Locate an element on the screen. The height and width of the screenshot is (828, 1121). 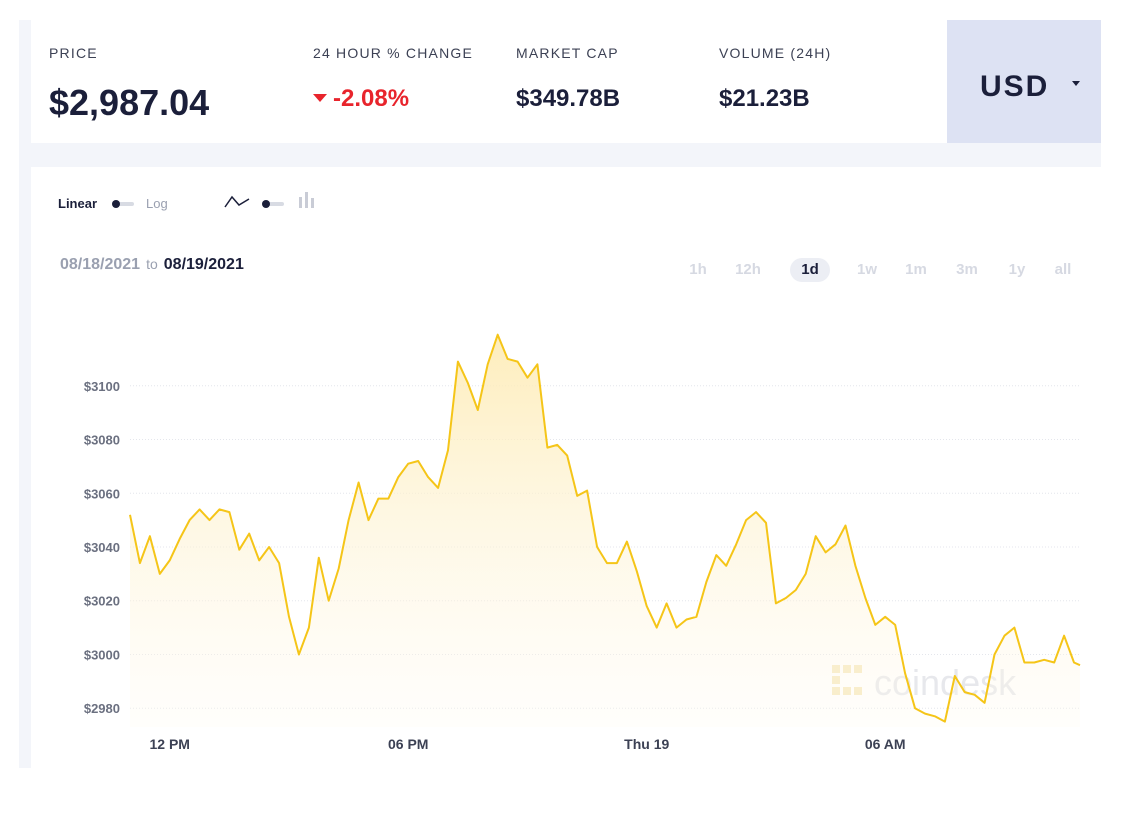
scale-toggle-track is located at coordinates (126, 204).